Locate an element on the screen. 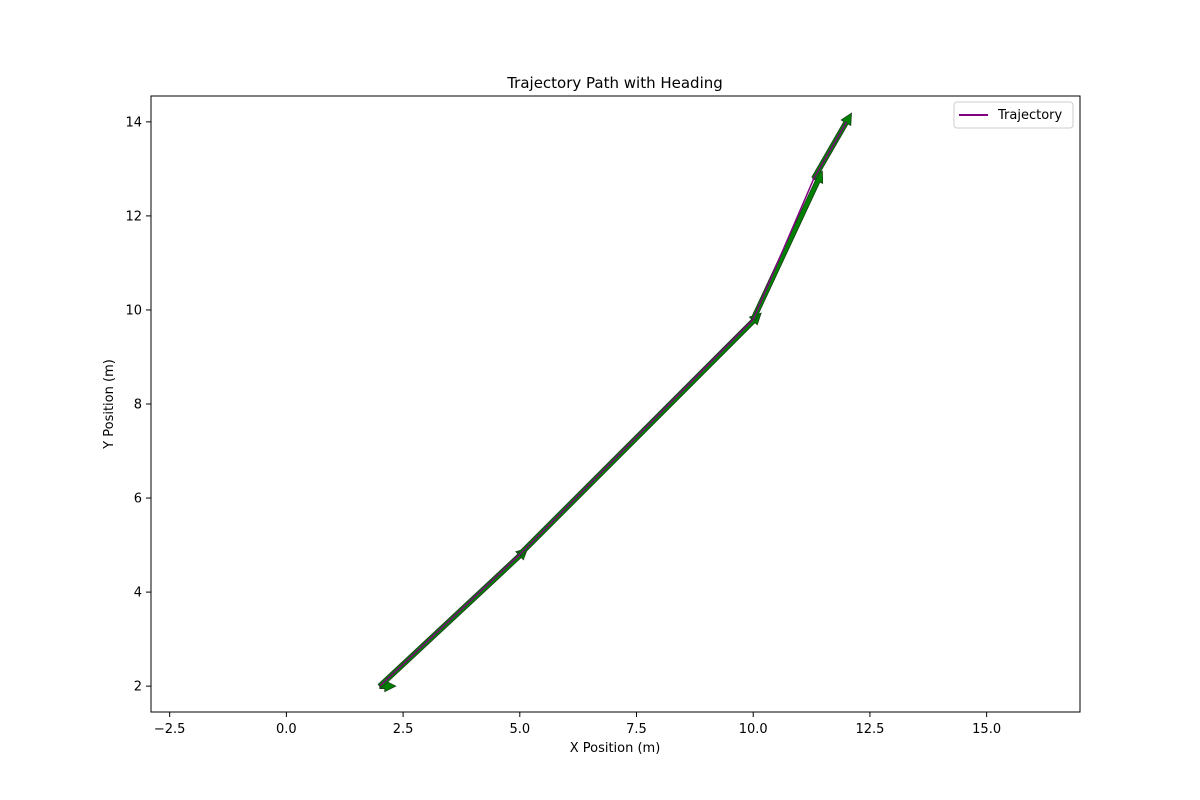 This screenshot has height=800, width=1200. x-tick-label: 2.5 is located at coordinates (403, 729).